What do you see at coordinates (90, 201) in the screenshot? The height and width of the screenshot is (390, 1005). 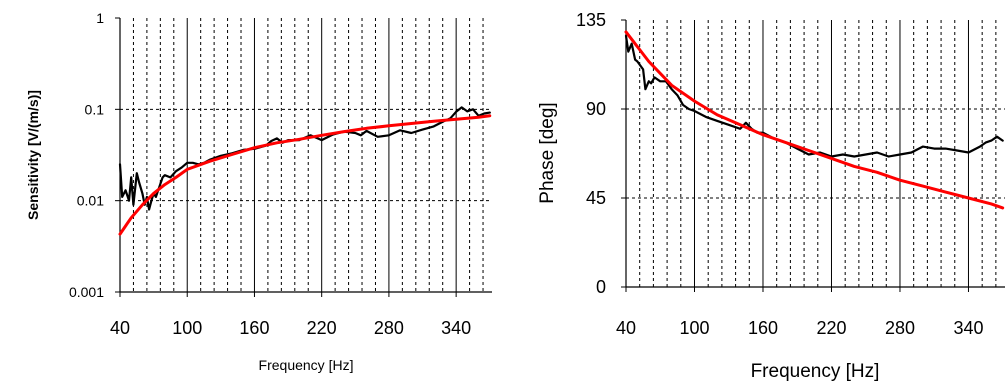 I see `y-tick-label: 0.01` at bounding box center [90, 201].